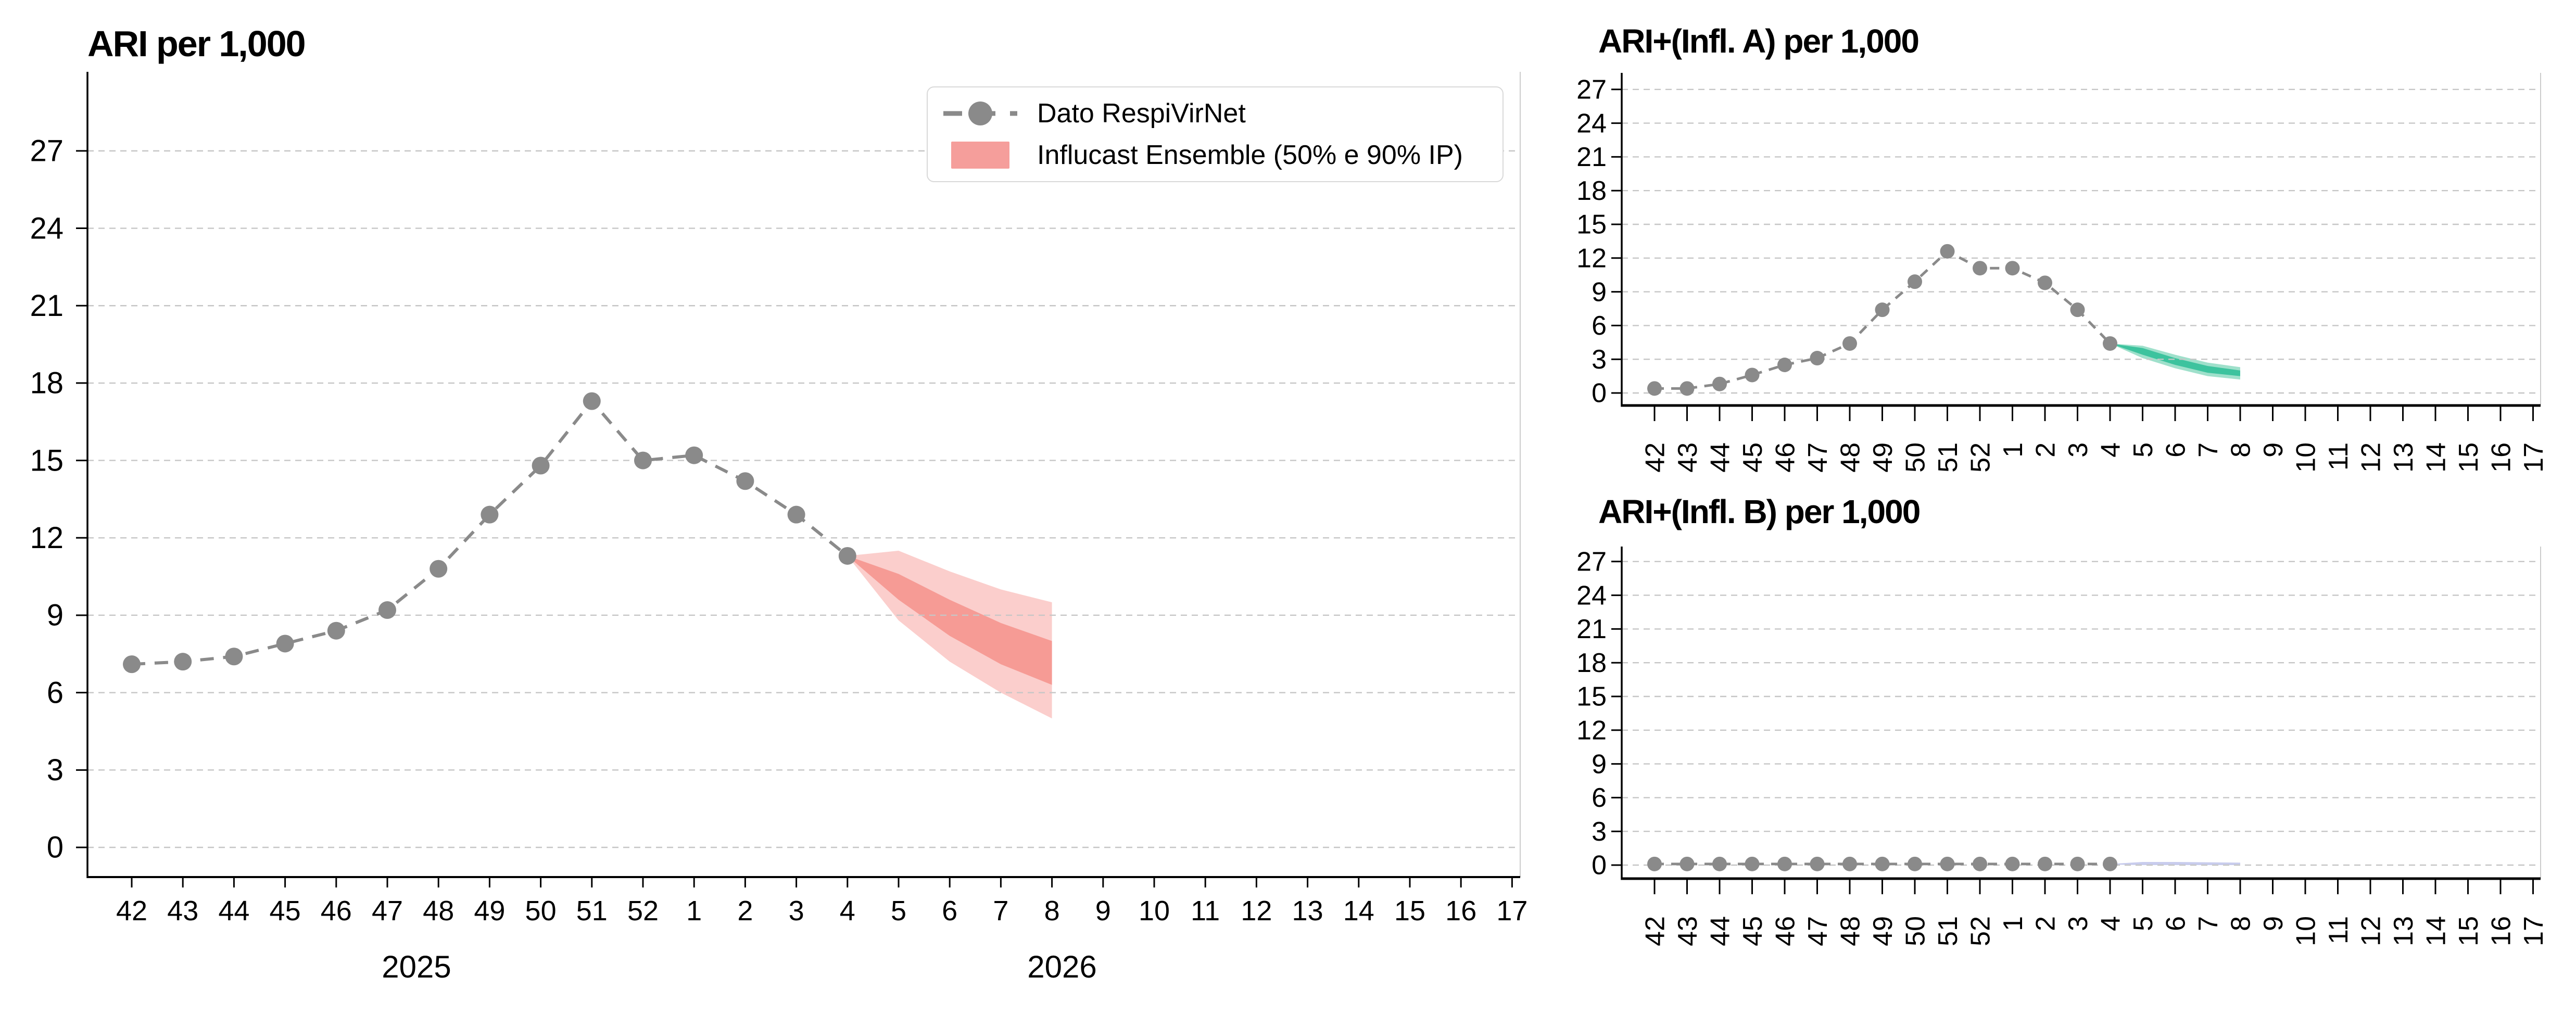  I want to click on legend-label-ensemble: Influcast Ensemble (50% e 90% IP), so click(1250, 155).